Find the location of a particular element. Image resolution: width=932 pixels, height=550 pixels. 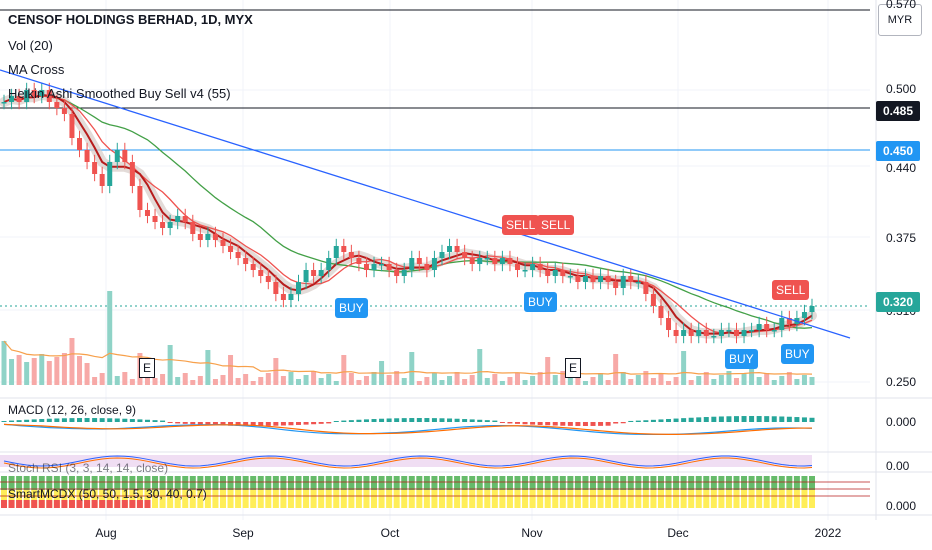

price-tick: 0.440 is located at coordinates (901, 168).